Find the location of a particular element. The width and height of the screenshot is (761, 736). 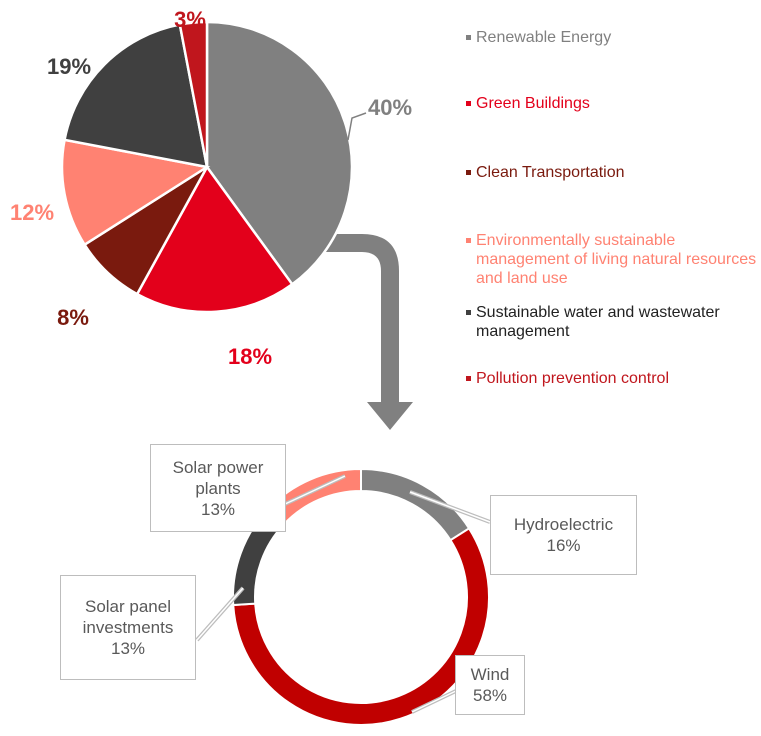

category-label: Solar panel investments is located at coordinates (128, 617).